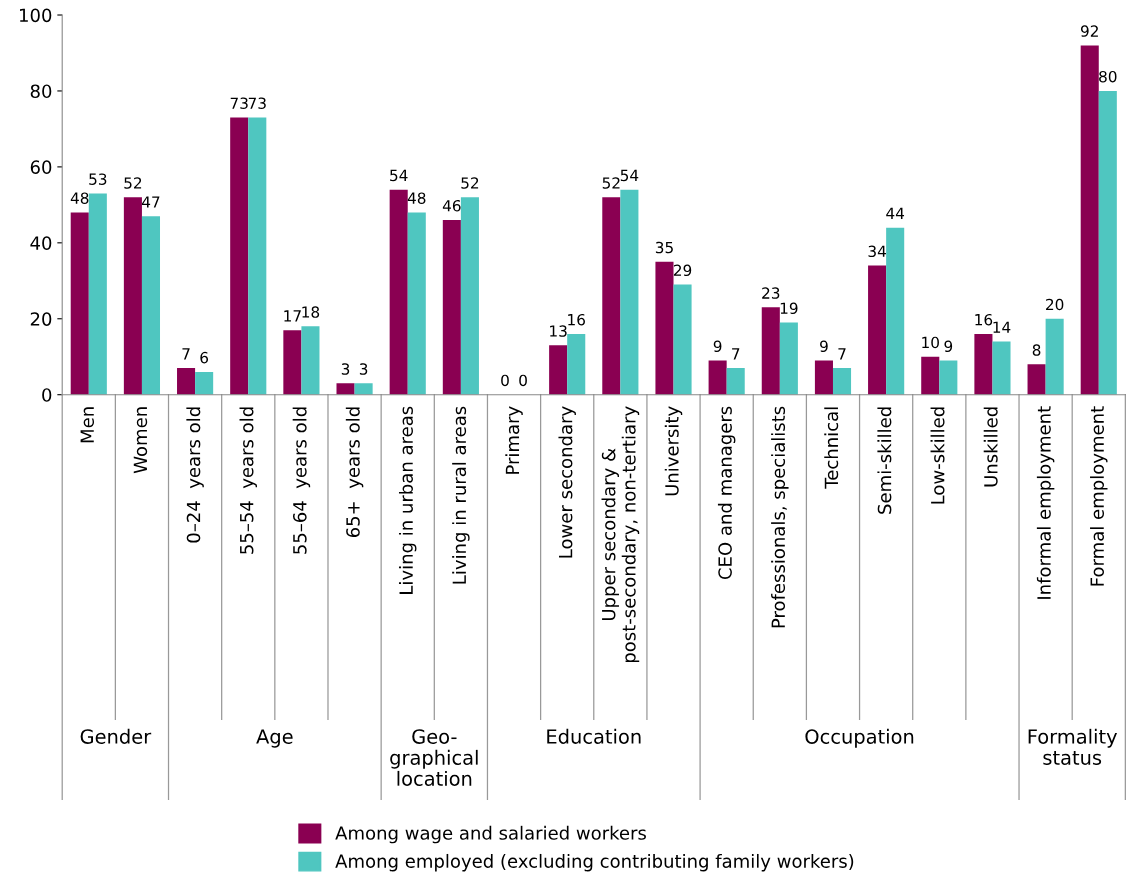  I want to click on x-tick-label: Informal employment, so click(1045, 502).